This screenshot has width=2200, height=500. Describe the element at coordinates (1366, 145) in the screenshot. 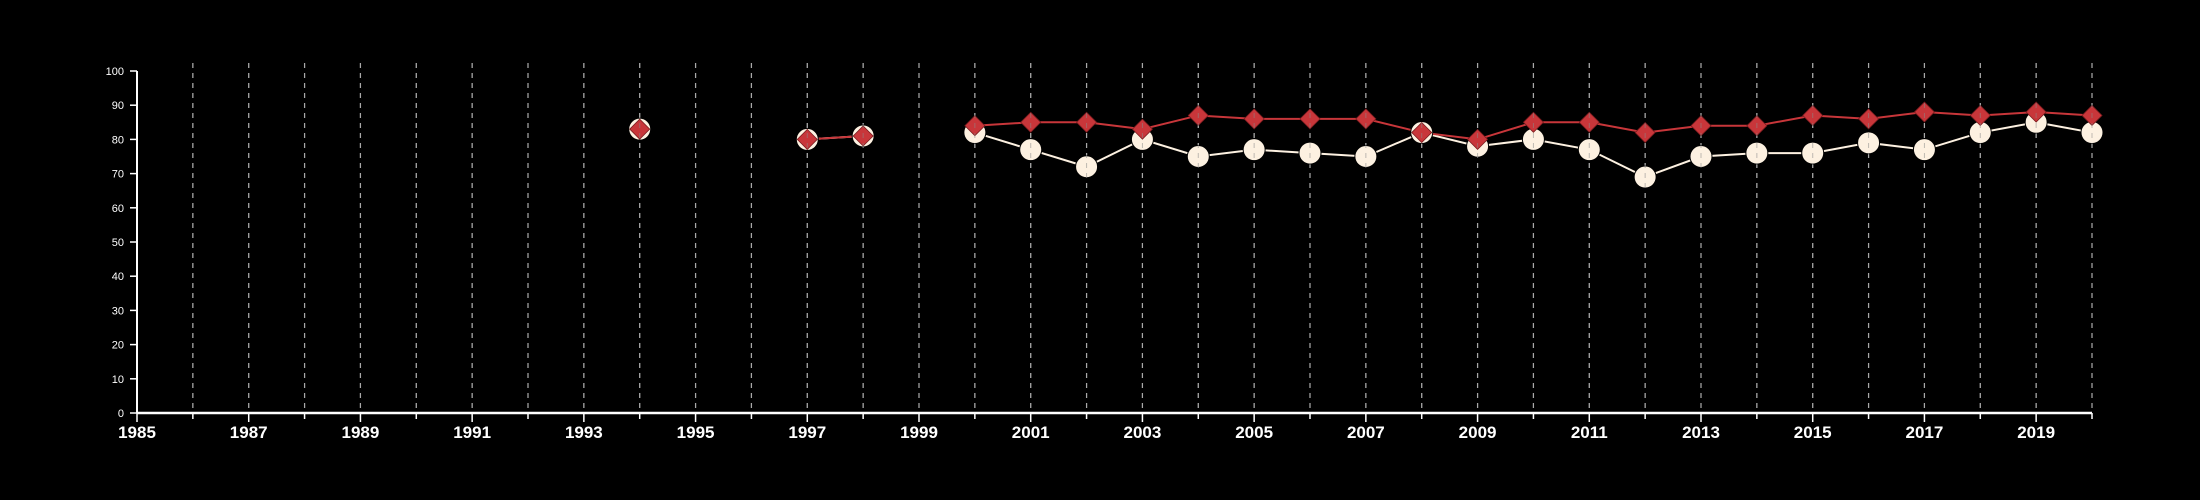

I see `series-layer` at that location.